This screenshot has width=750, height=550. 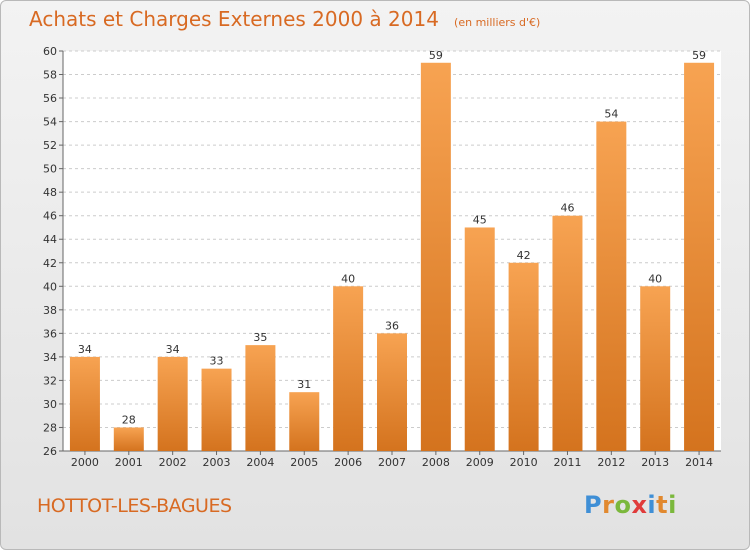 What do you see at coordinates (662, 505) in the screenshot?
I see `brand-letter: t` at bounding box center [662, 505].